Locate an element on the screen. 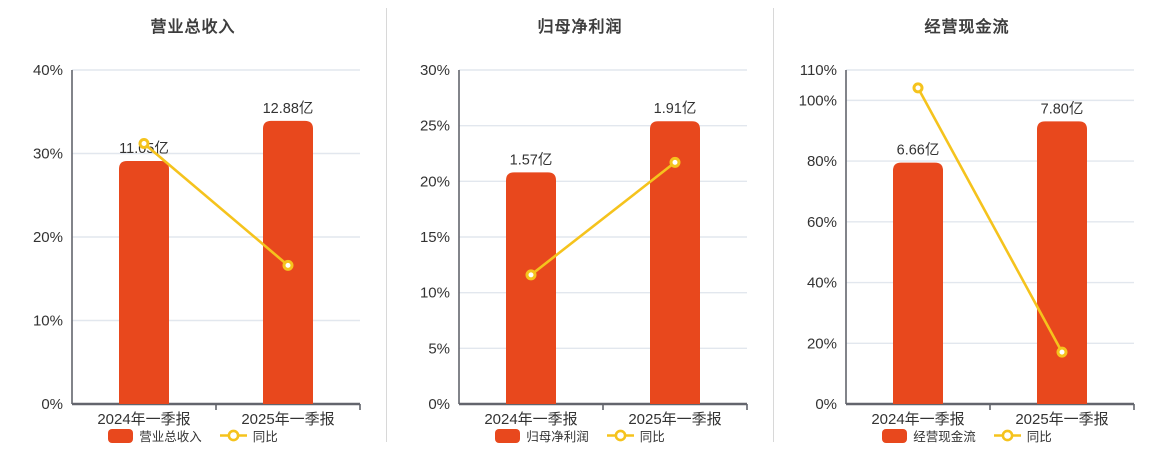 The height and width of the screenshot is (450, 1160). bar-value-label: 1.91亿 is located at coordinates (675, 108).